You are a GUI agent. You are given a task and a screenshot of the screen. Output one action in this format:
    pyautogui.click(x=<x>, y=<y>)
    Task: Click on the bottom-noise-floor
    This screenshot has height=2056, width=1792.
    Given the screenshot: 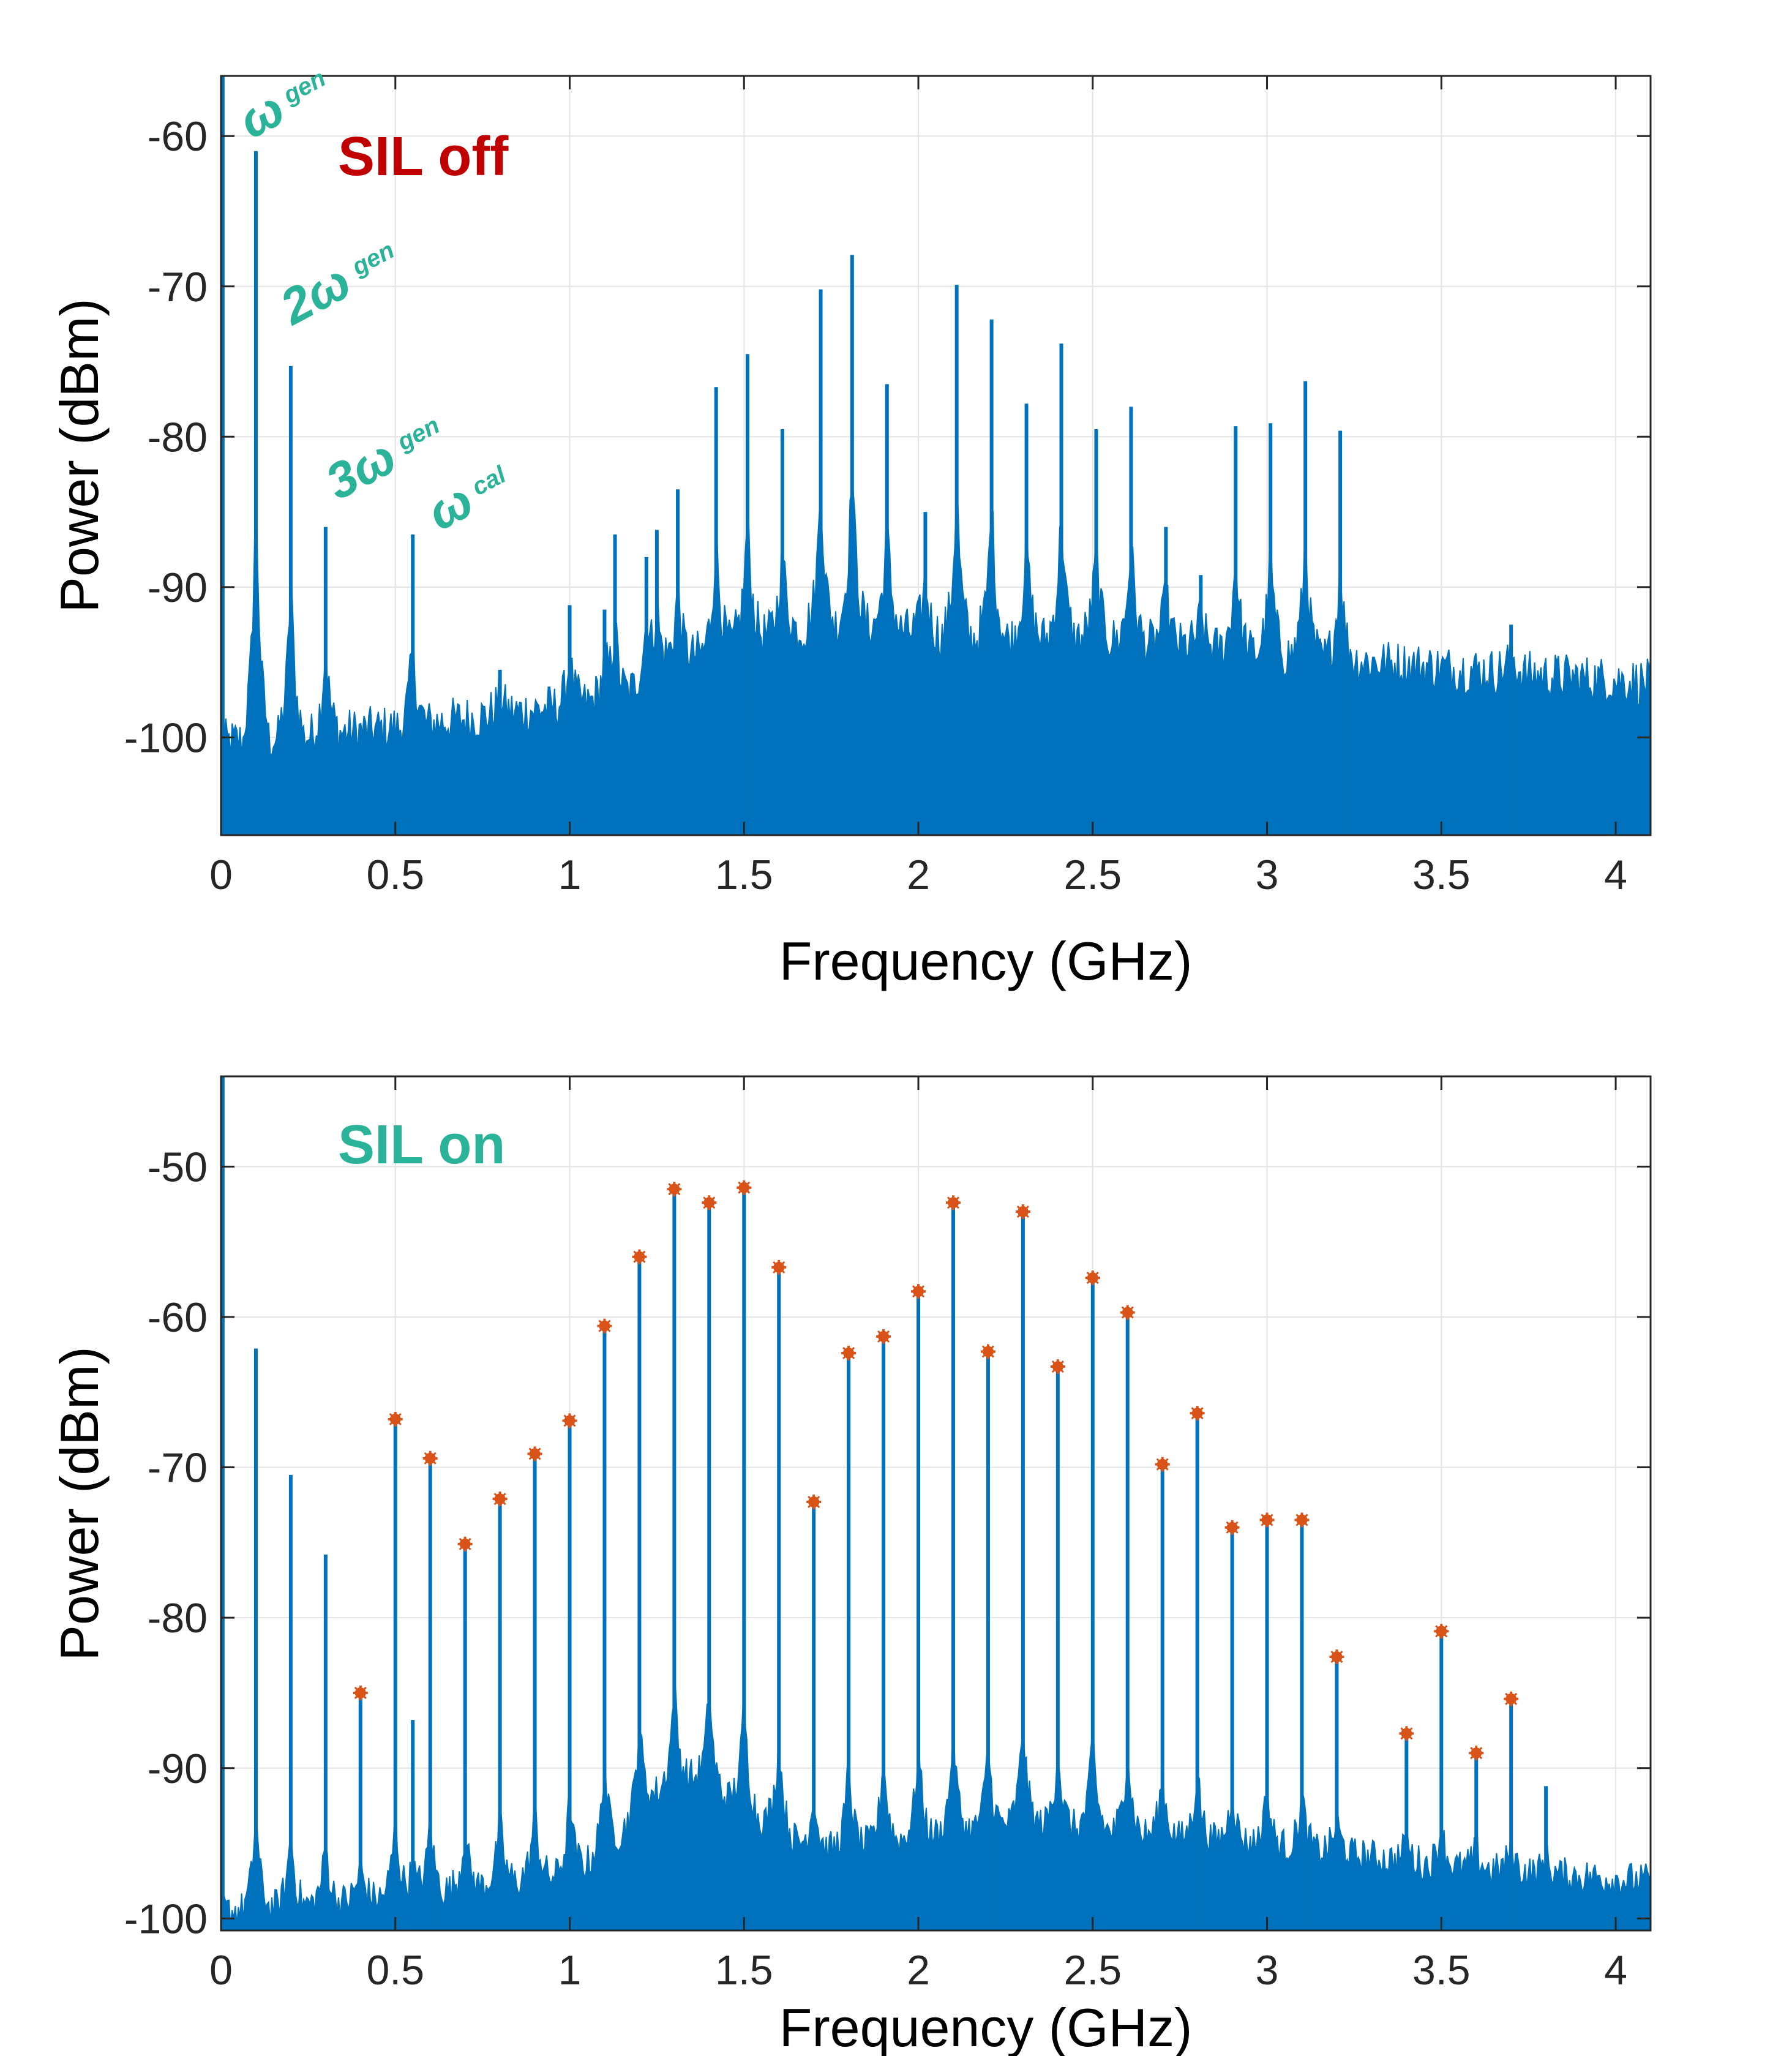 What is the action you would take?
    pyautogui.click(x=936, y=1807)
    